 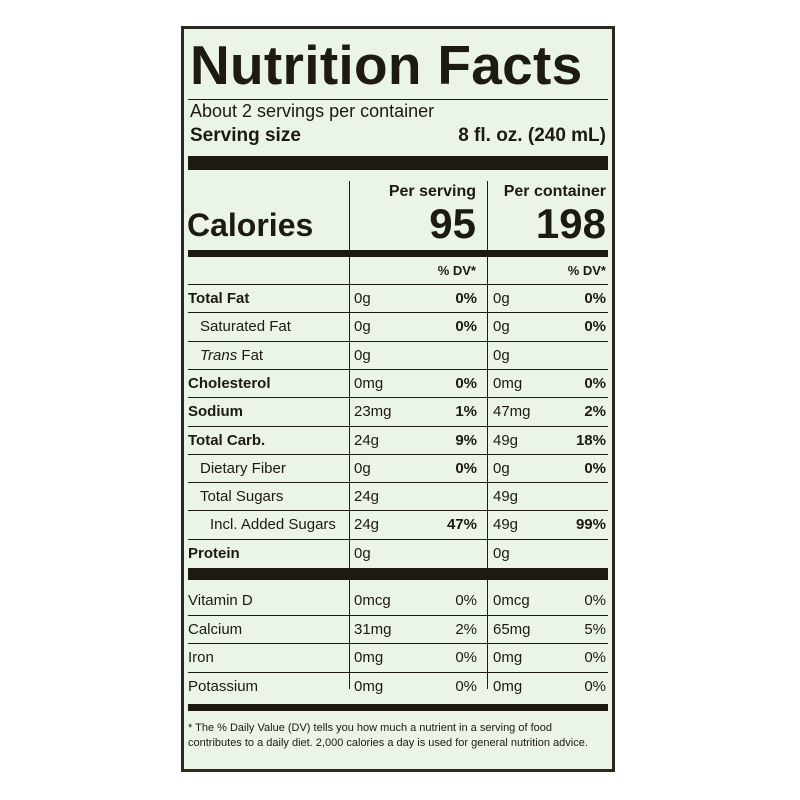 What do you see at coordinates (386, 65) in the screenshot?
I see `label-title: Nutrition Facts` at bounding box center [386, 65].